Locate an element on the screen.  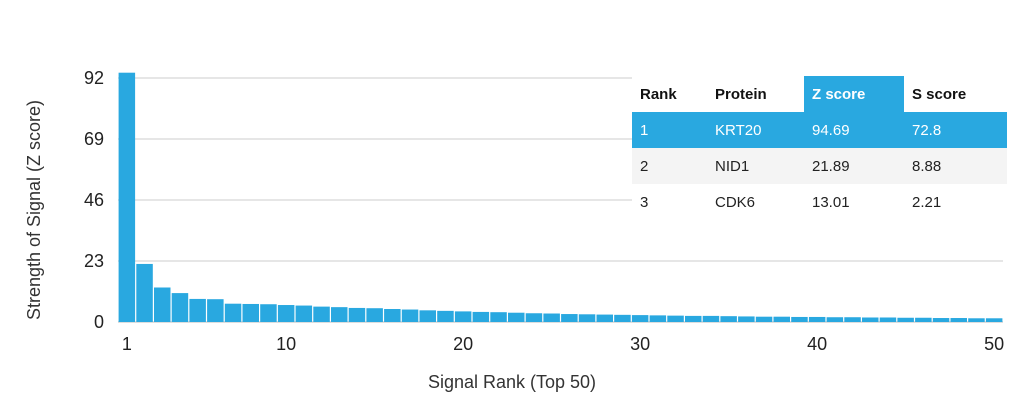
table-row: 3 CDK6 13.01 2.21 is located at coordinates (819, 202).